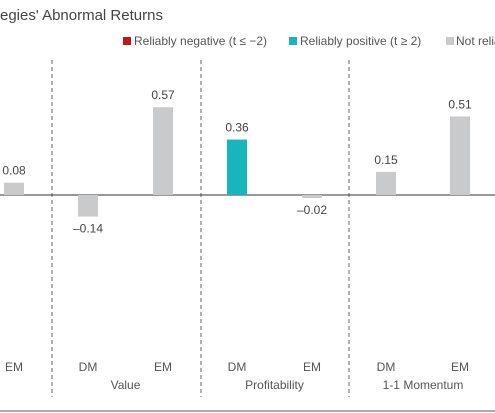  What do you see at coordinates (126, 385) in the screenshot?
I see `group-label: Value` at bounding box center [126, 385].